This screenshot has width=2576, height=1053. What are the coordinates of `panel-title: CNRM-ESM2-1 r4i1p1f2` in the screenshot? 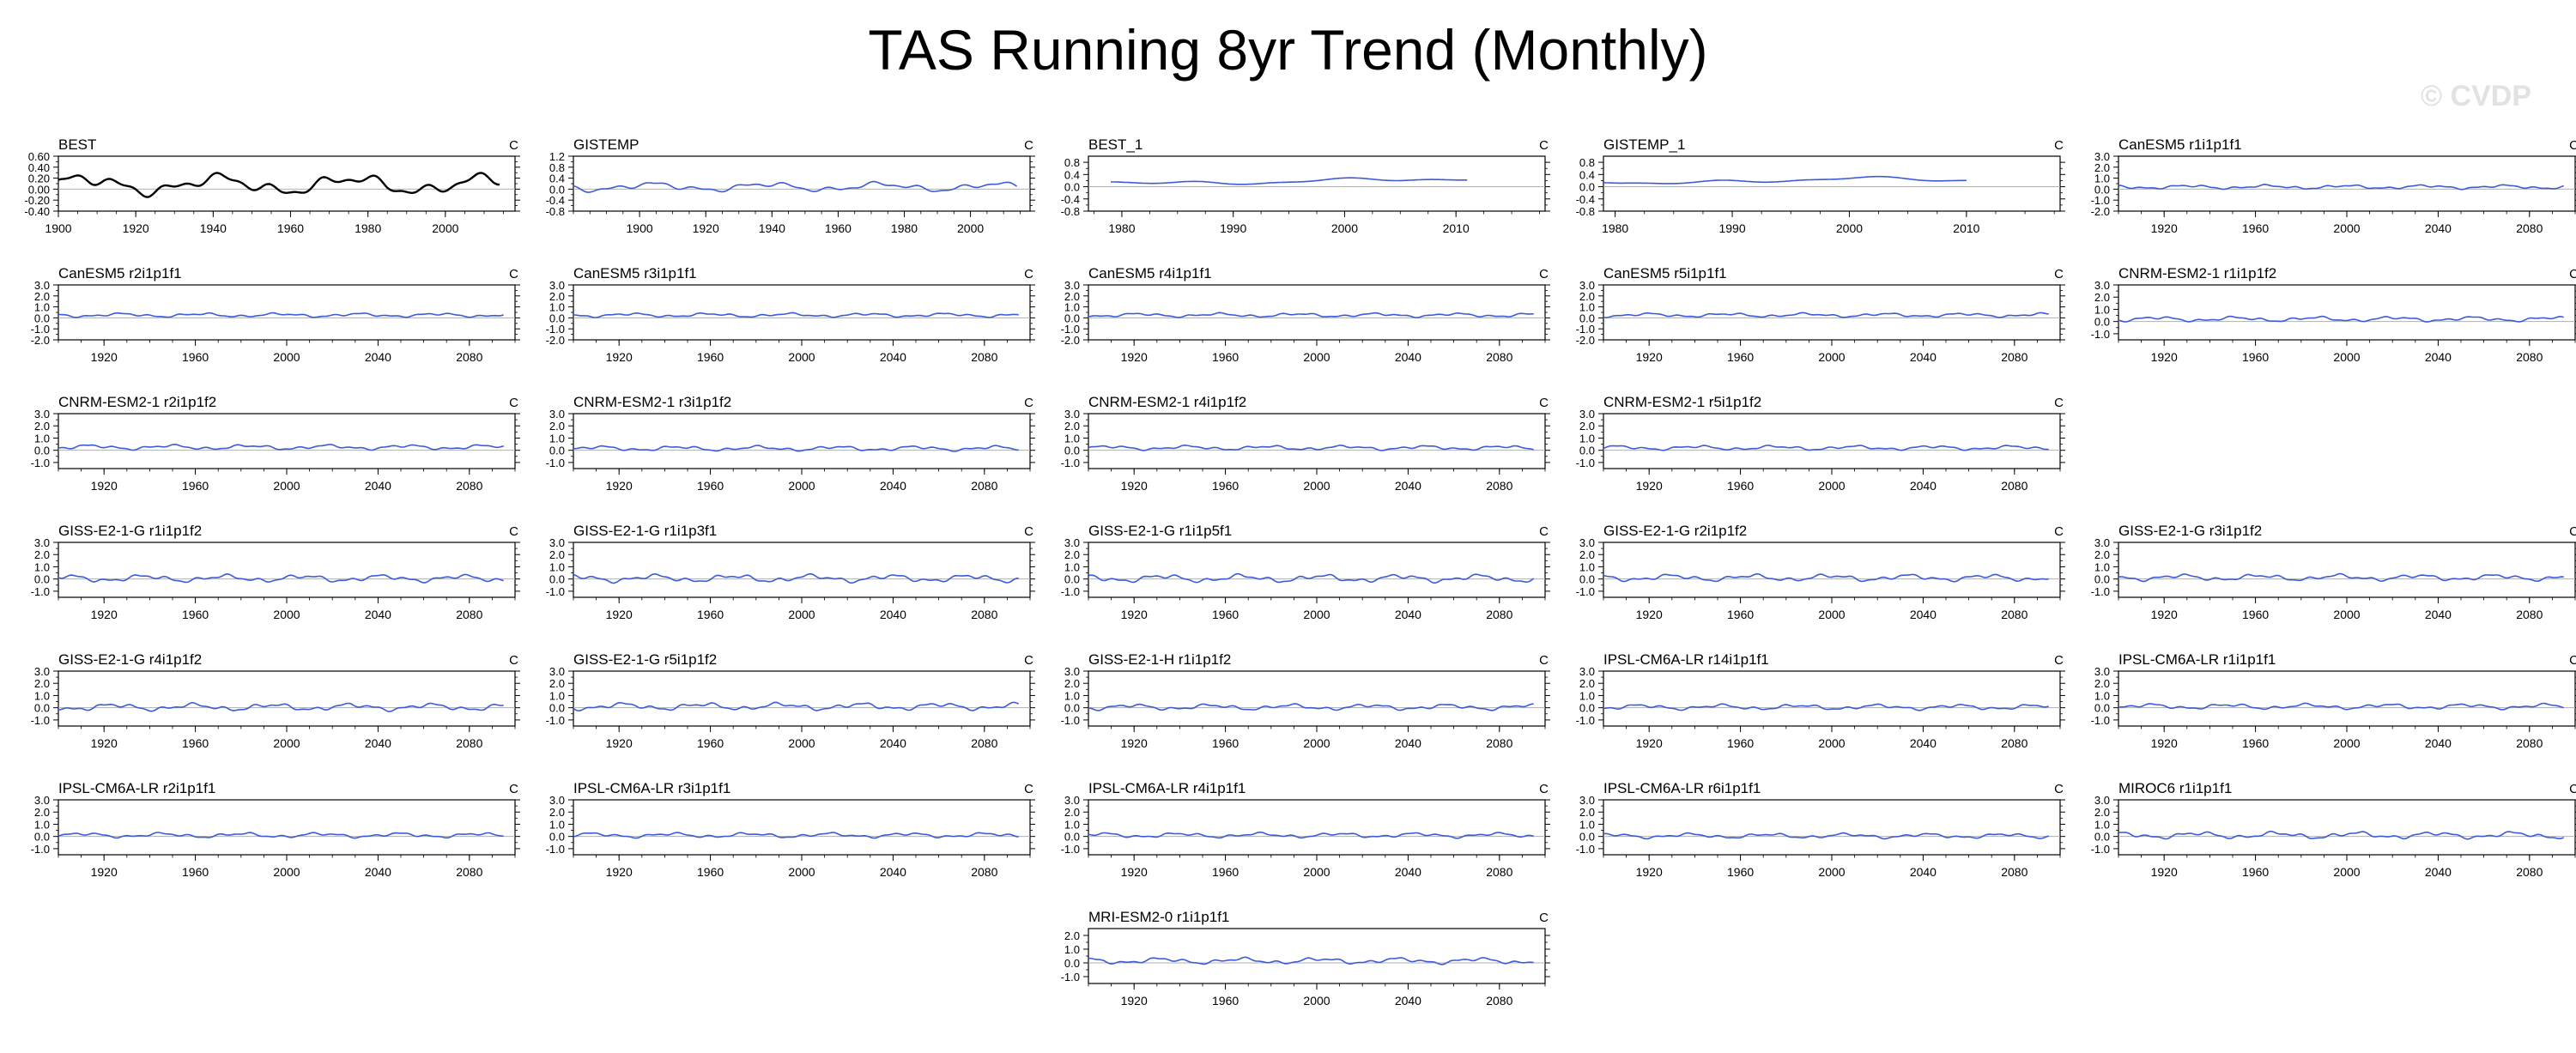 It's located at (1167, 402).